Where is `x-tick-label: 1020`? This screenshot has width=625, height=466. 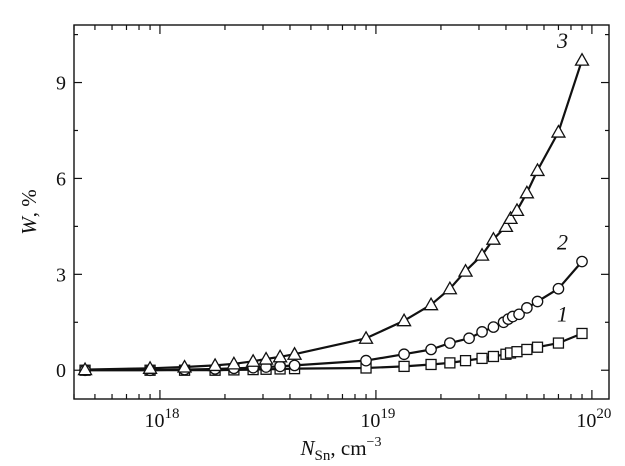
x-tick-label: 1020 is located at coordinates (593, 419).